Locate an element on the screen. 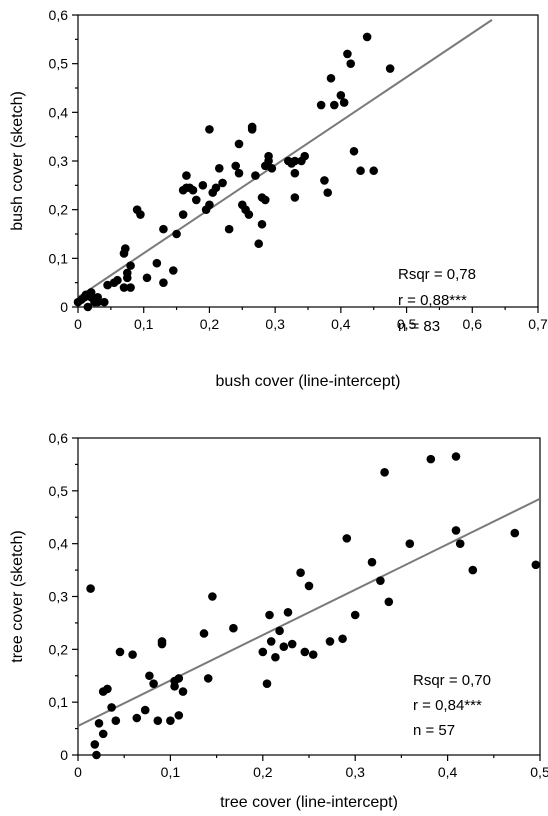 The image size is (548, 816). x-tick-label: 0,4 is located at coordinates (341, 324).